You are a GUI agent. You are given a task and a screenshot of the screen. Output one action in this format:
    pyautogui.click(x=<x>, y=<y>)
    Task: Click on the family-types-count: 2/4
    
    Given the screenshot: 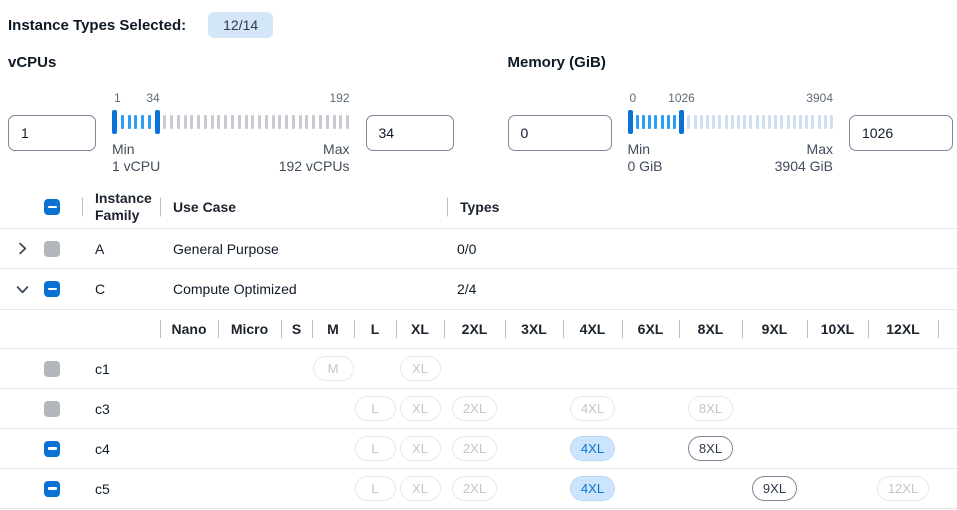 What is the action you would take?
    pyautogui.click(x=467, y=289)
    